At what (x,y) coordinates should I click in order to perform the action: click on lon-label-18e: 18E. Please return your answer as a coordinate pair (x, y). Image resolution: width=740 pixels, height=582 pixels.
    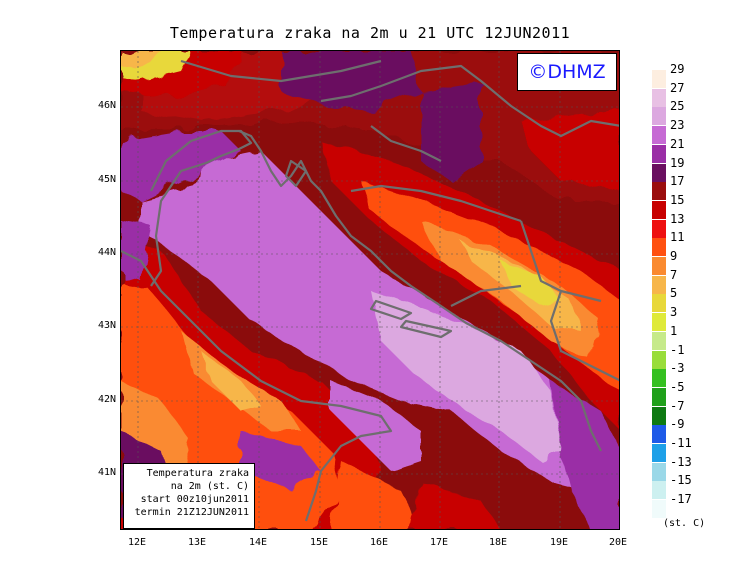
    Looking at the image, I should click on (498, 542).